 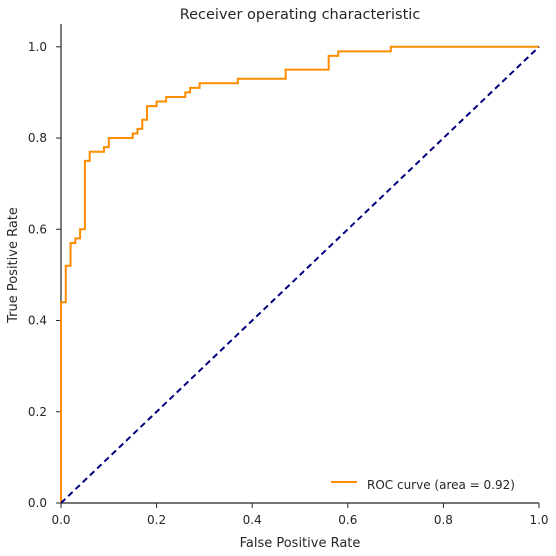 I want to click on y-tick-label: 0.4, so click(x=37, y=321).